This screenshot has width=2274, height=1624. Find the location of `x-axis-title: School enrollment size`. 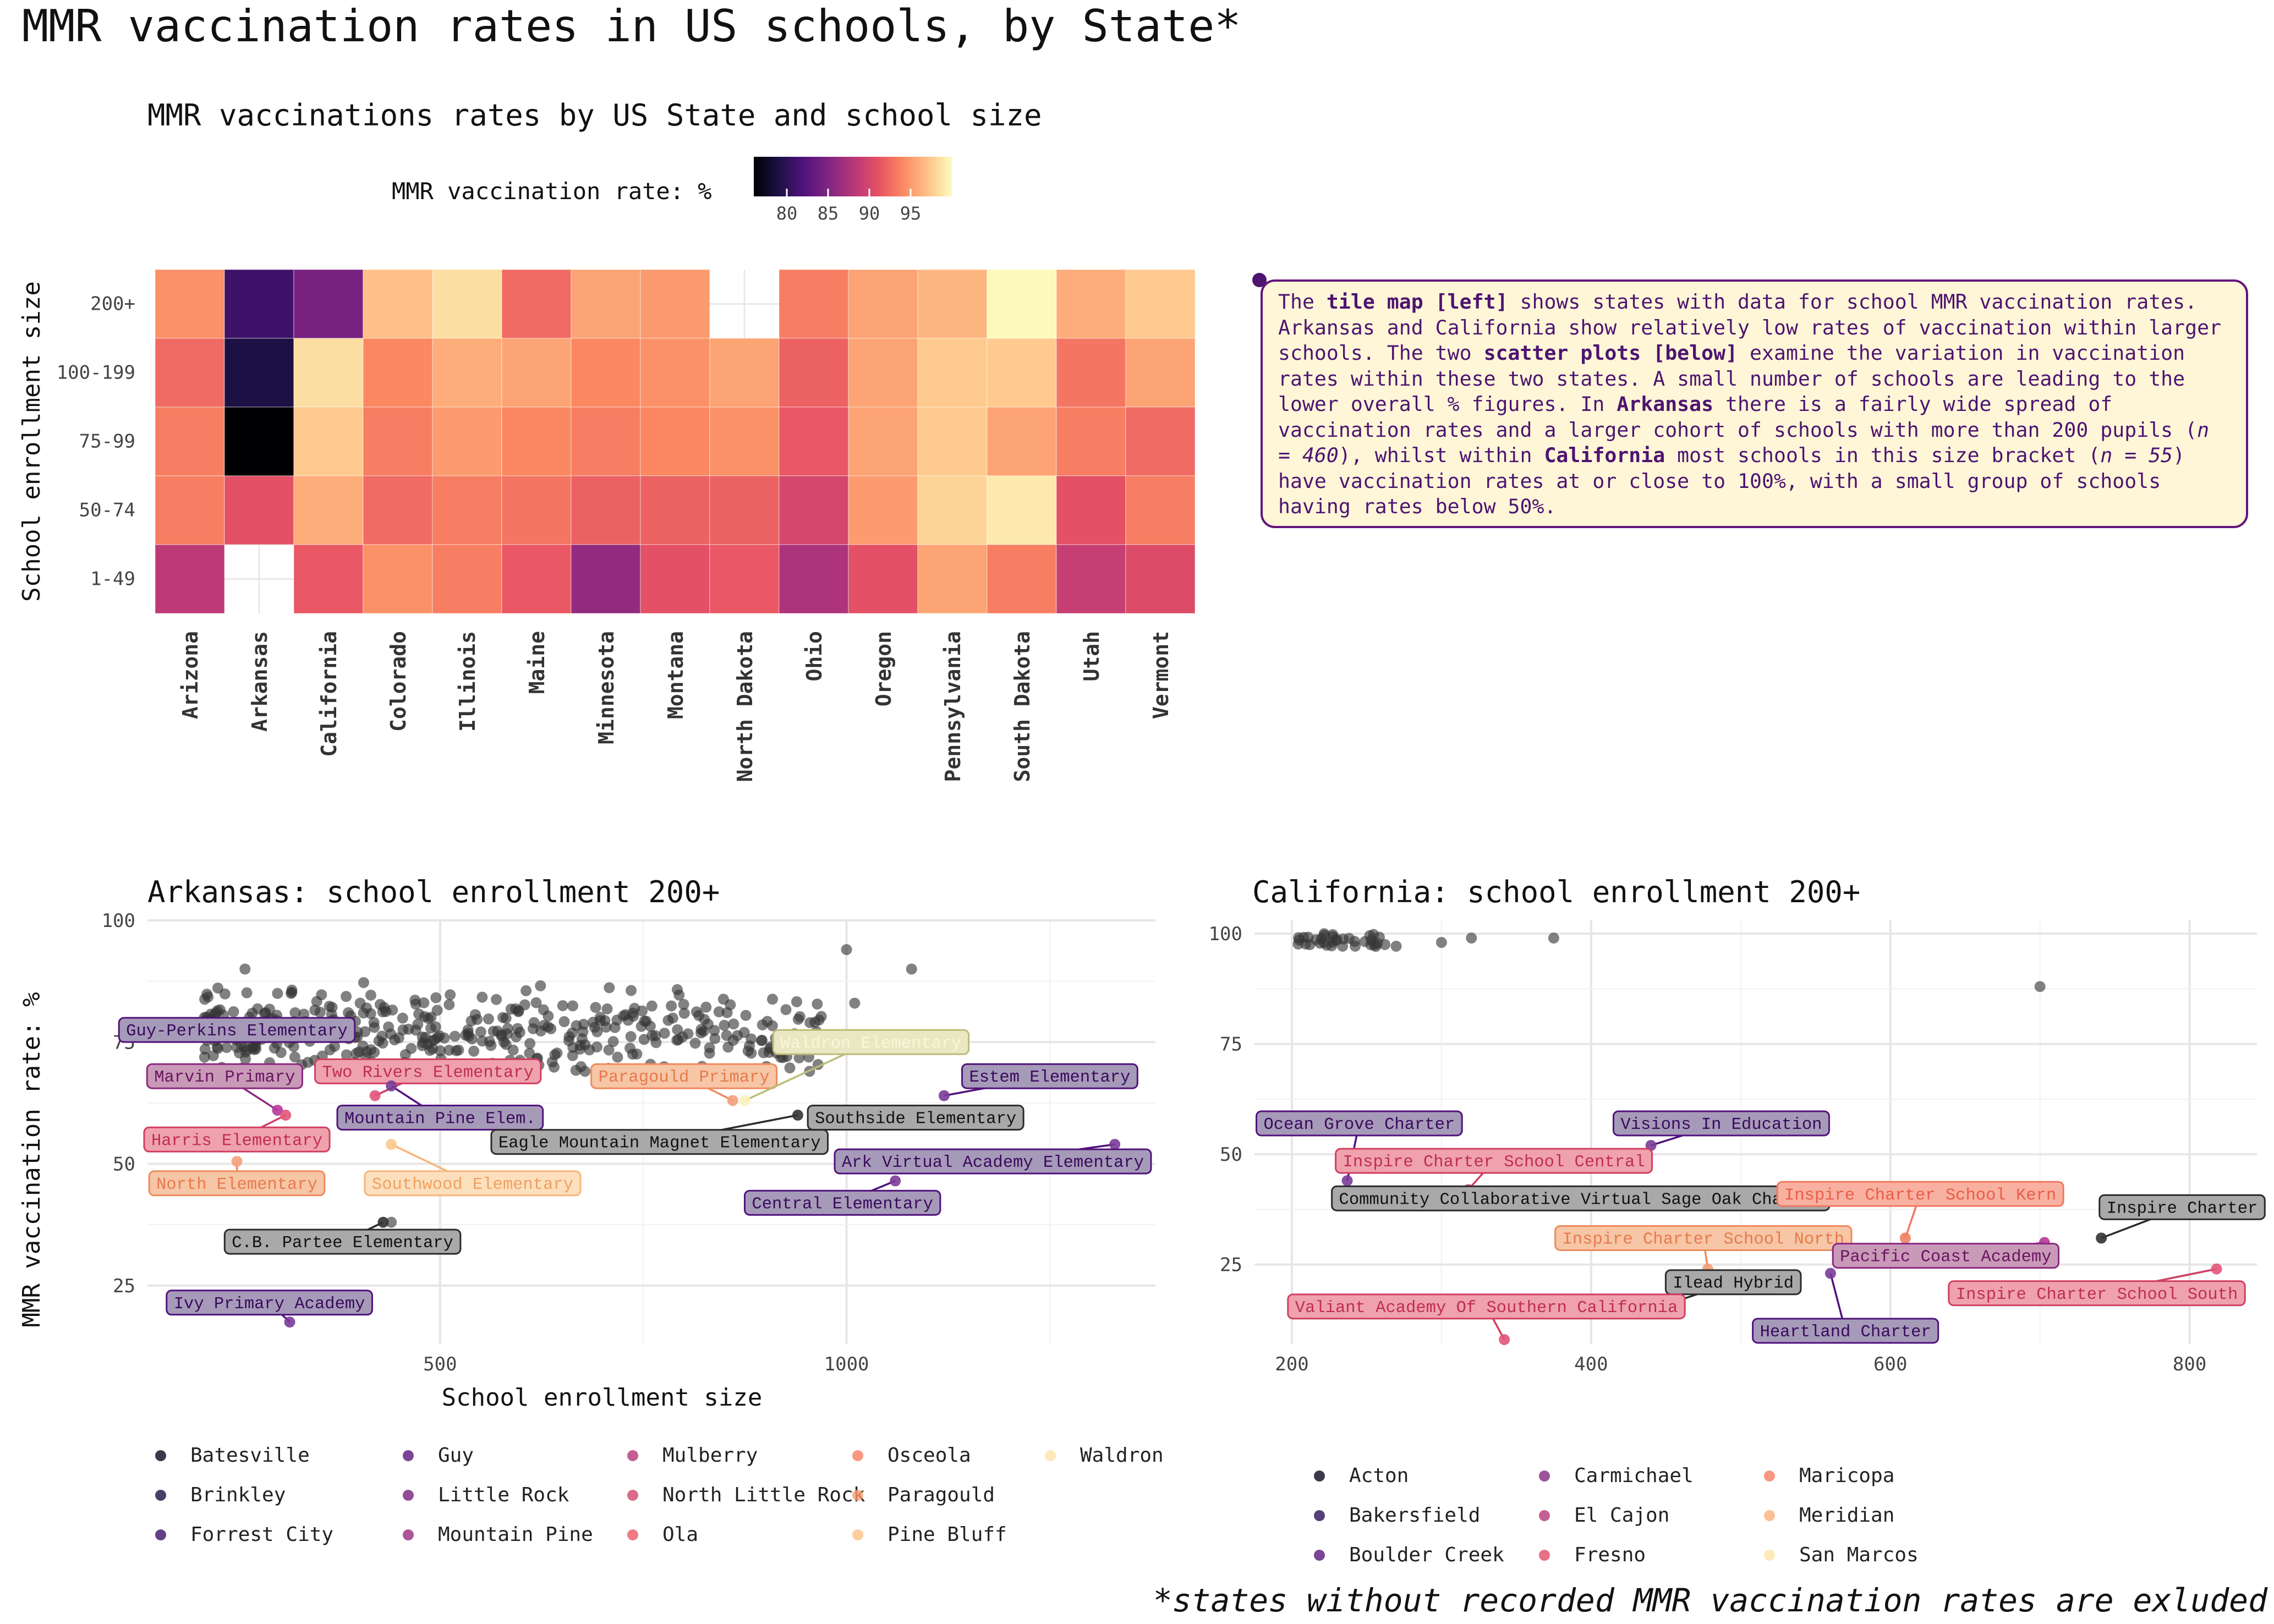

x-axis-title: School enrollment size is located at coordinates (602, 1398).